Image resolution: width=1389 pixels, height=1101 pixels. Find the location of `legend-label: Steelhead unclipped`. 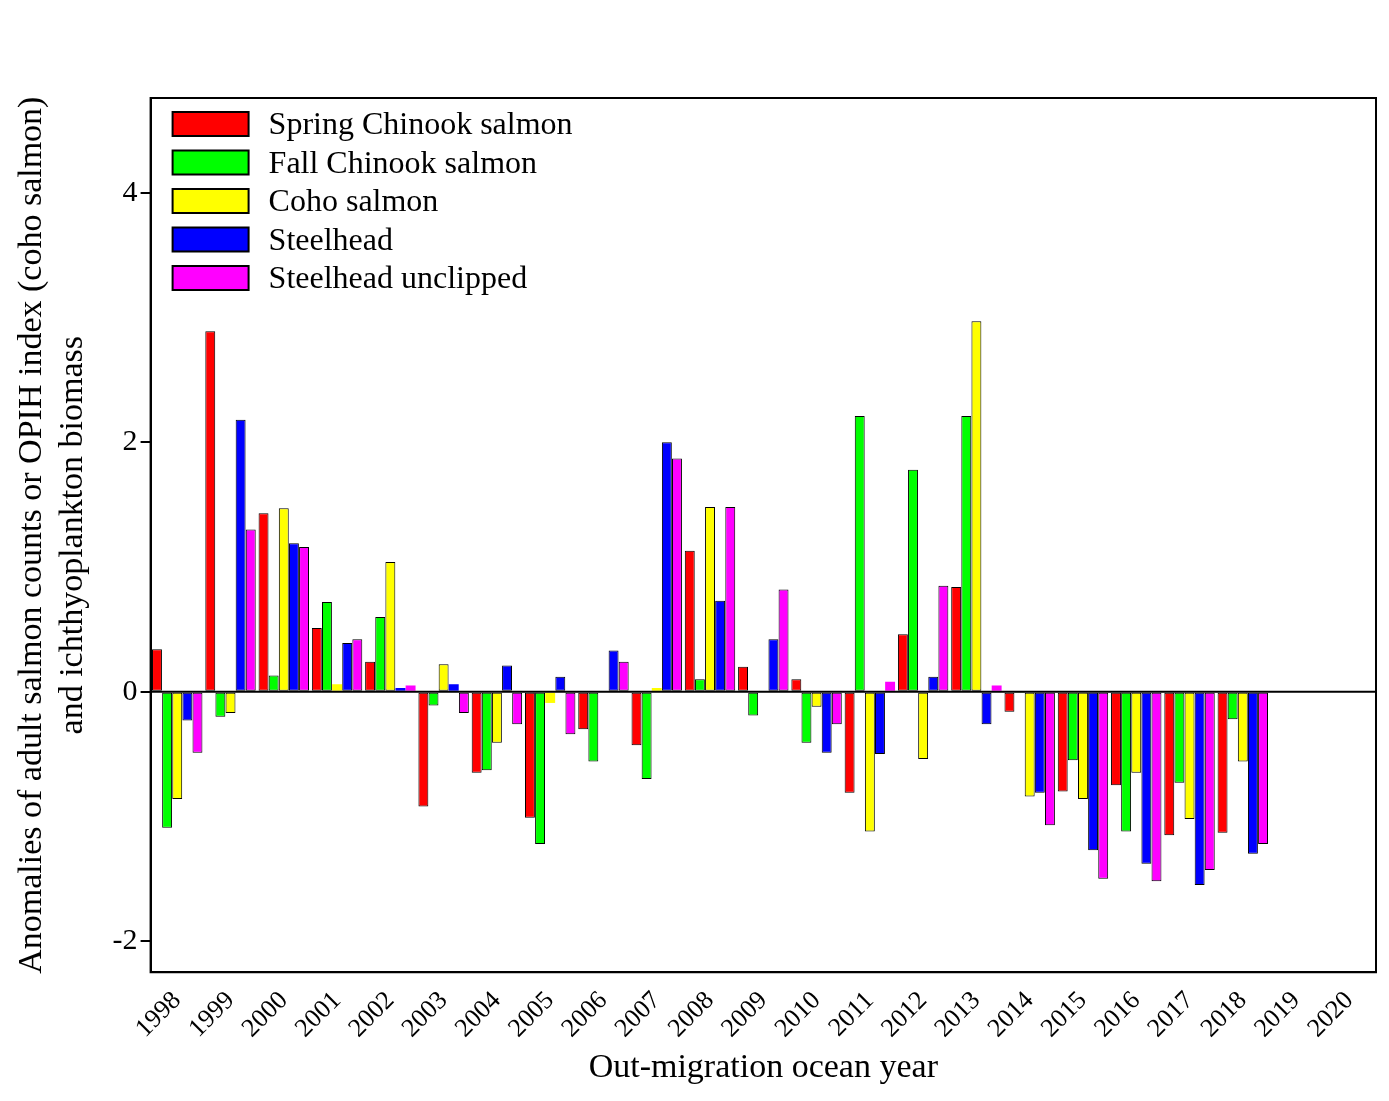

legend-label: Steelhead unclipped is located at coordinates (398, 277).